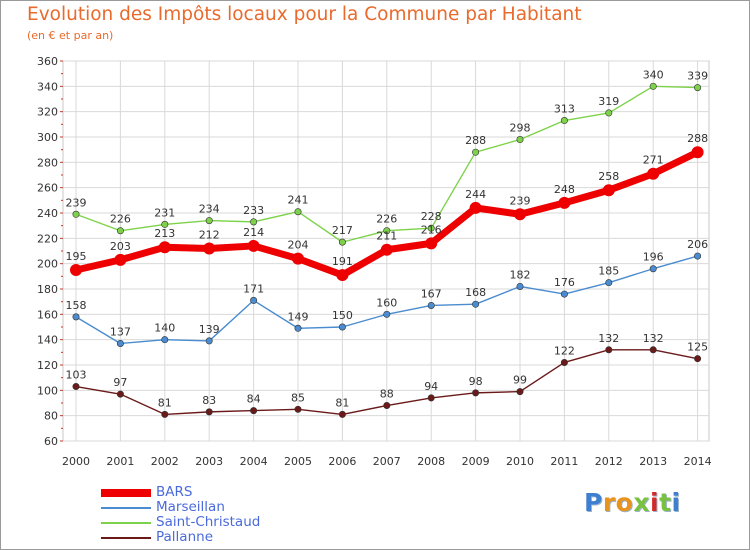  I want to click on data-label: 99, so click(520, 380).